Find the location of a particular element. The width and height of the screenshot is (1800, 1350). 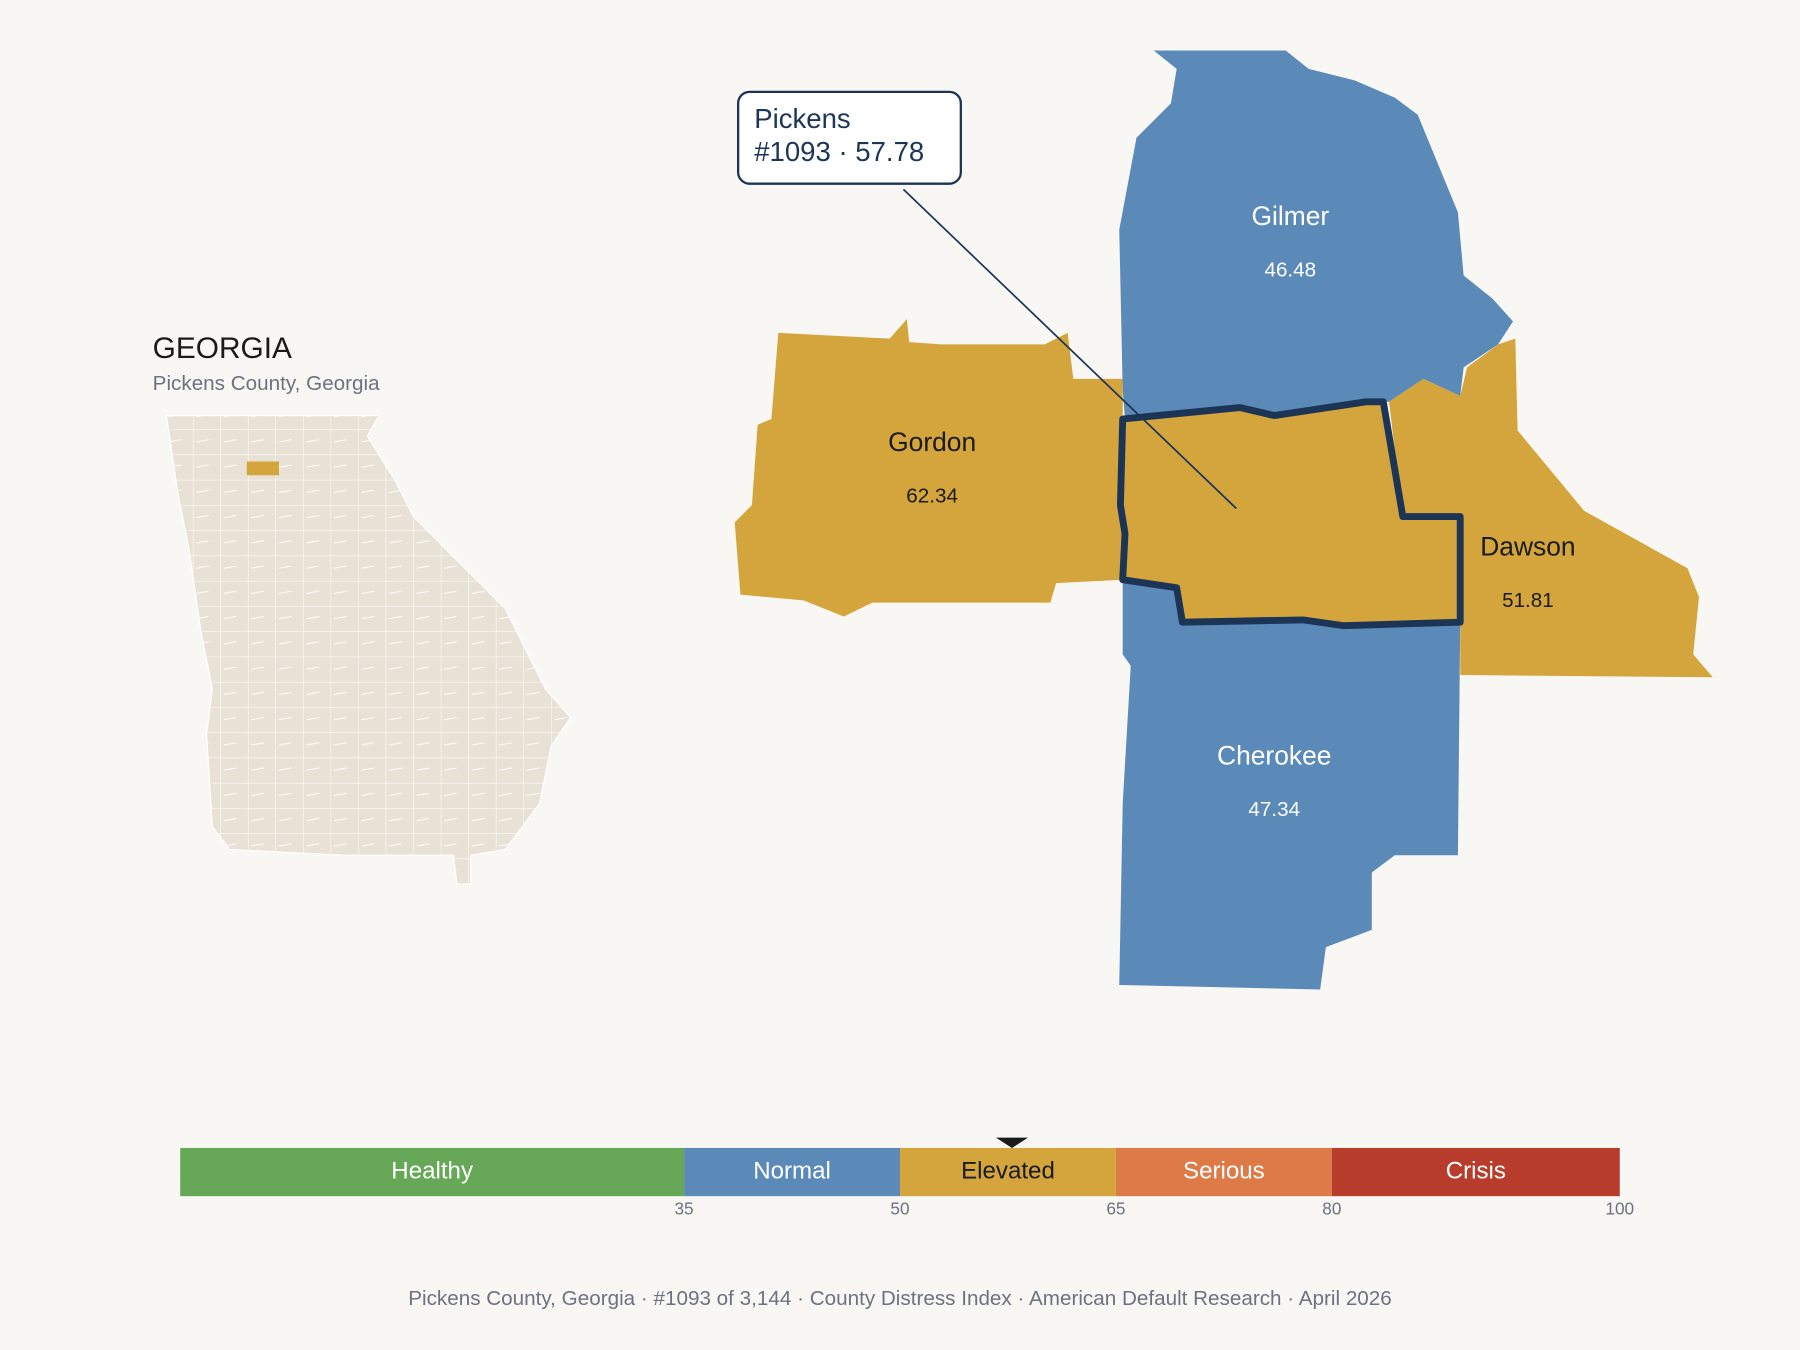

scale-tick-label: 50 is located at coordinates (899, 1208).